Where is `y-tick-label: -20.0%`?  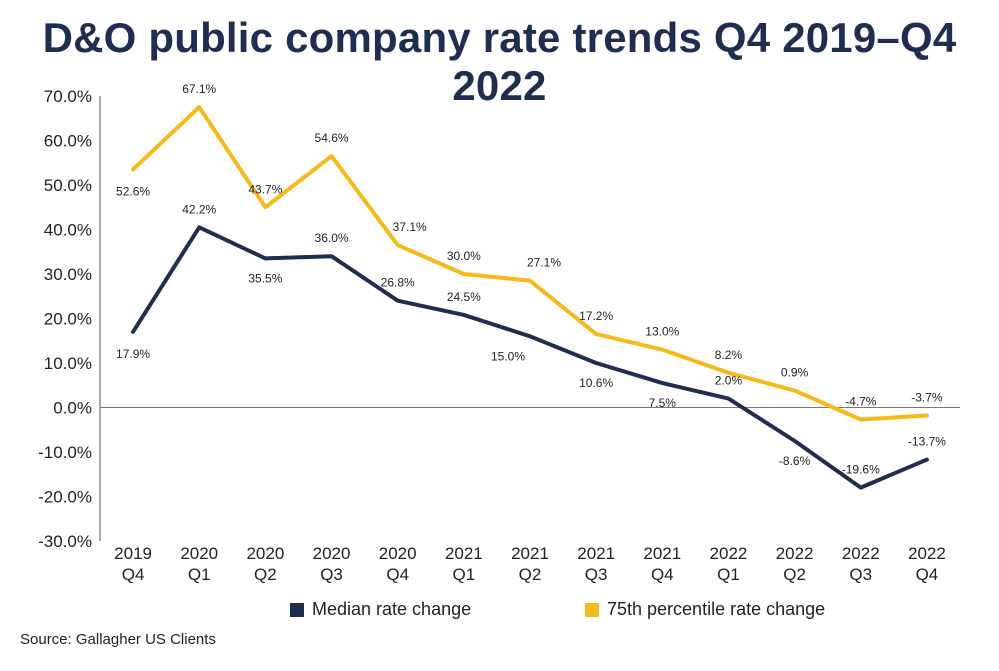
y-tick-label: -20.0% is located at coordinates (65, 497).